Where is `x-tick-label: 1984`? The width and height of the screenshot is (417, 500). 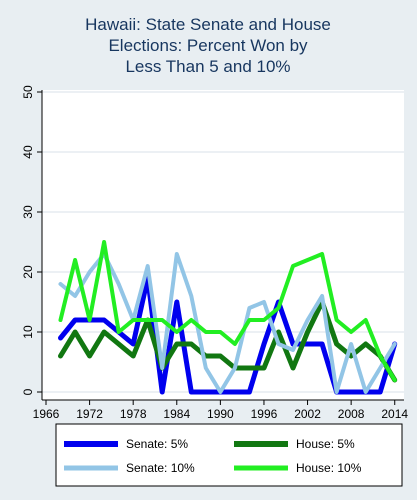
x-tick-label: 1984 is located at coordinates (176, 414).